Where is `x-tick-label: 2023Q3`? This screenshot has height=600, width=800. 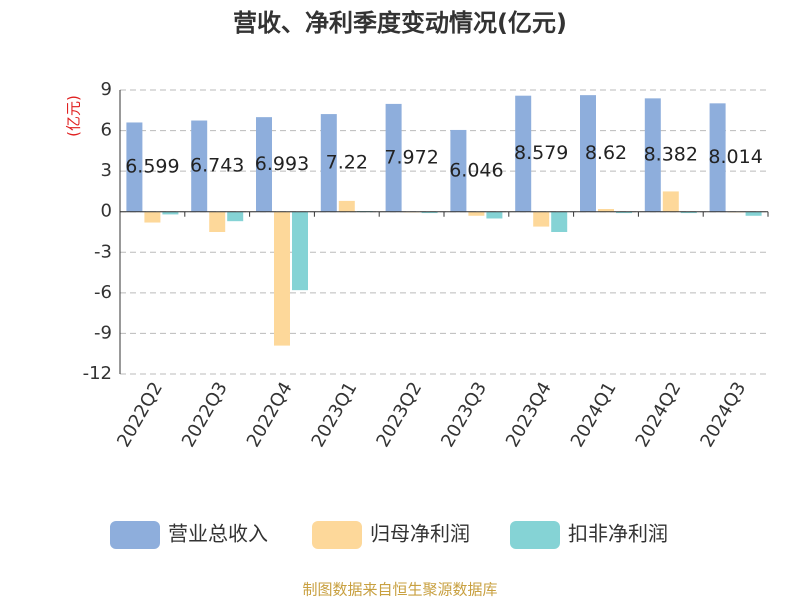 x-tick-label: 2023Q3 is located at coordinates (464, 415).